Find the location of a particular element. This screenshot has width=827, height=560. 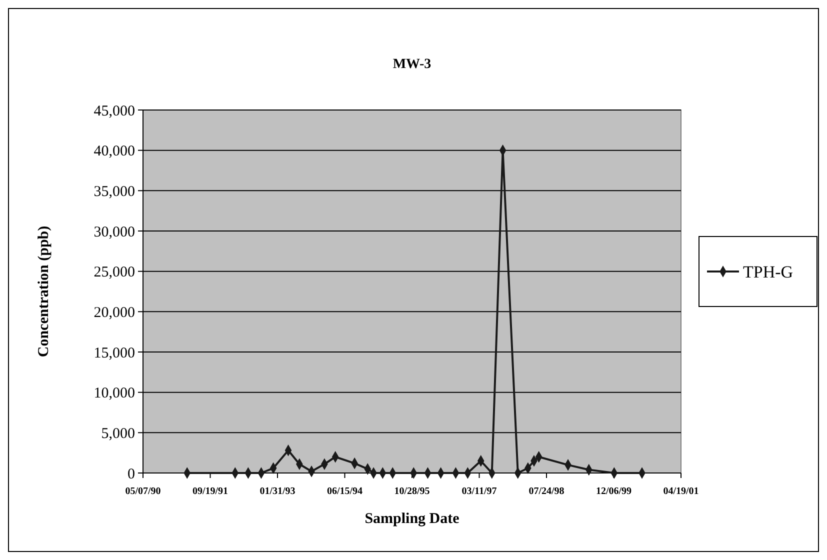

y-tick-label: 40,000 is located at coordinates (114, 152).